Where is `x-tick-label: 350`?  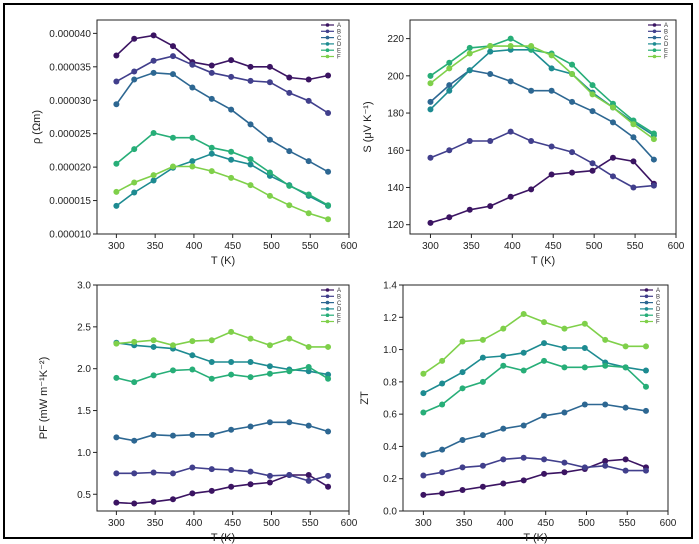 x-tick-label: 350 is located at coordinates (155, 523).